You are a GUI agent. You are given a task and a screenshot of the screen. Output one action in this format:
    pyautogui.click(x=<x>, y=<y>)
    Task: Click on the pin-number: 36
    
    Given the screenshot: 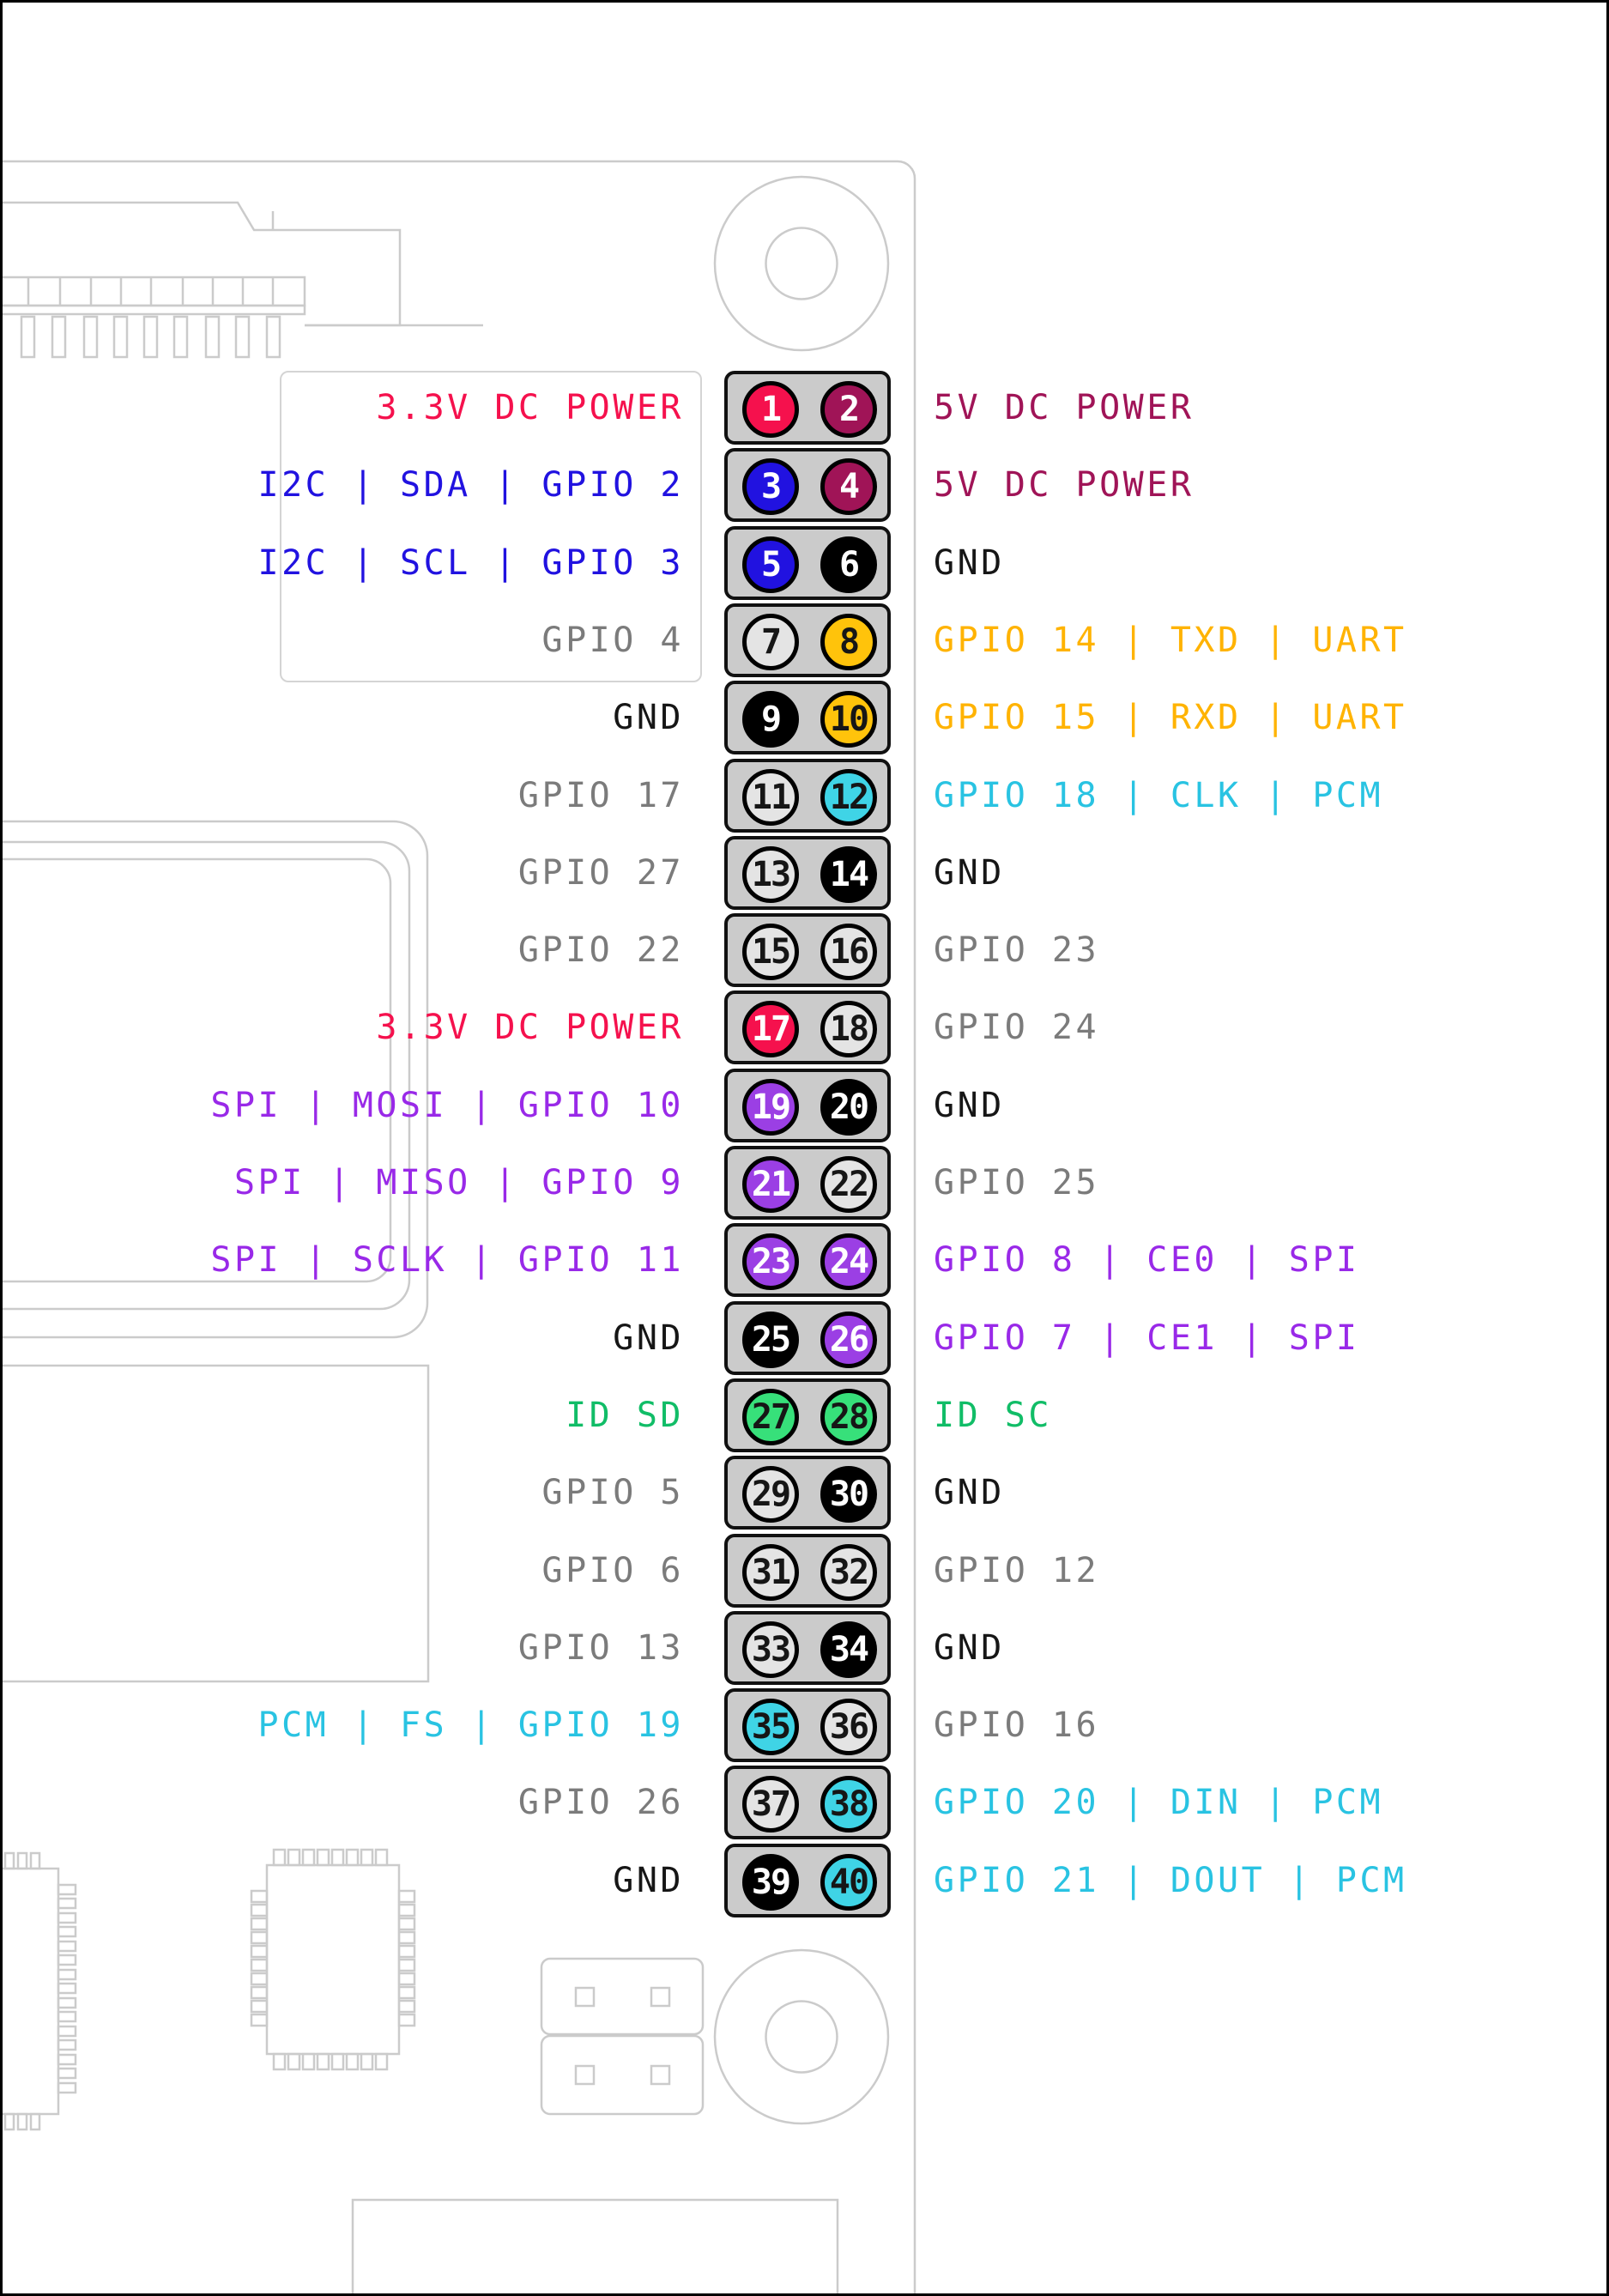 What is the action you would take?
    pyautogui.click(x=849, y=1727)
    